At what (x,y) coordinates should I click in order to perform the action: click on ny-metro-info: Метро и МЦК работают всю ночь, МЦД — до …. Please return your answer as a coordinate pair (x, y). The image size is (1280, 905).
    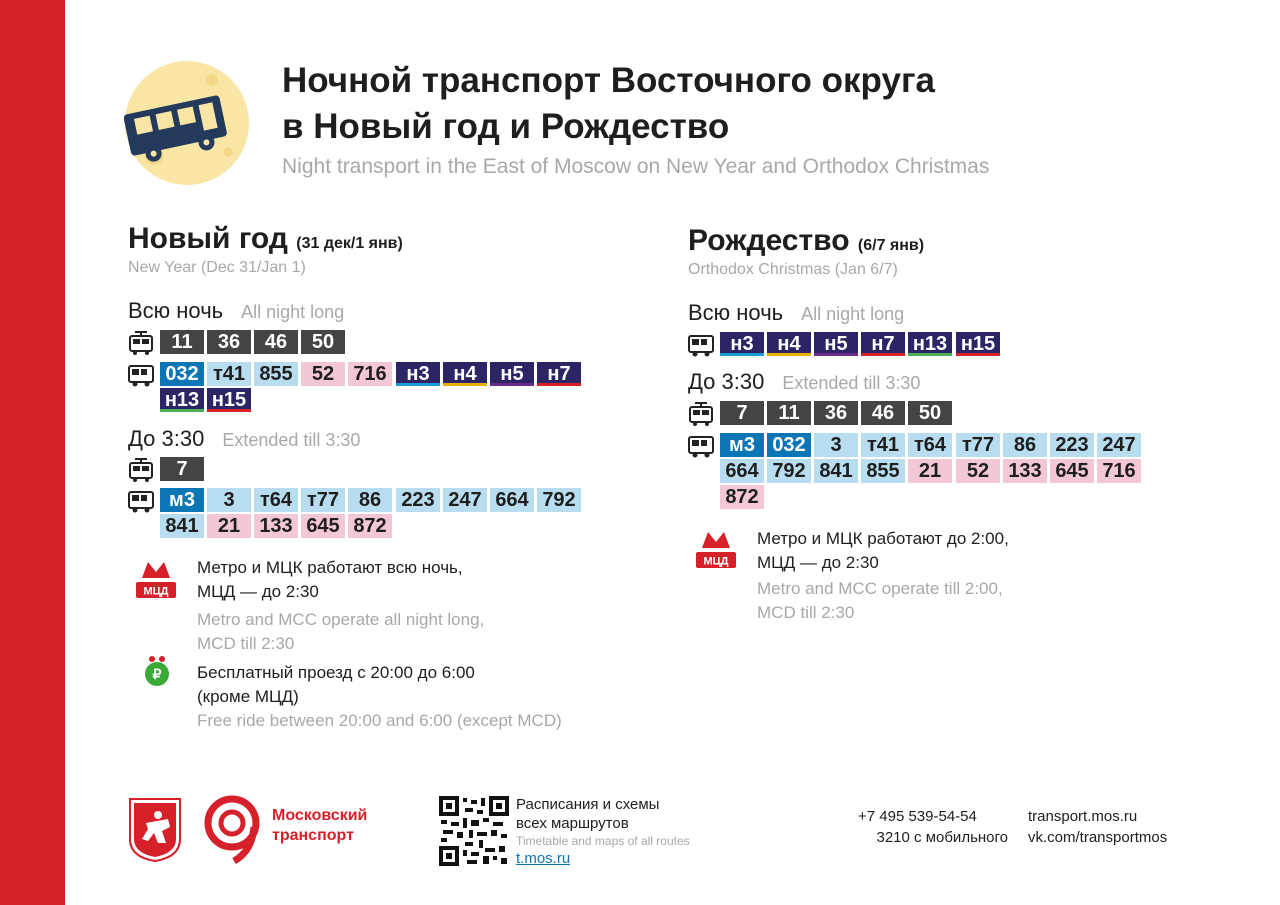
    Looking at the image, I should click on (340, 606).